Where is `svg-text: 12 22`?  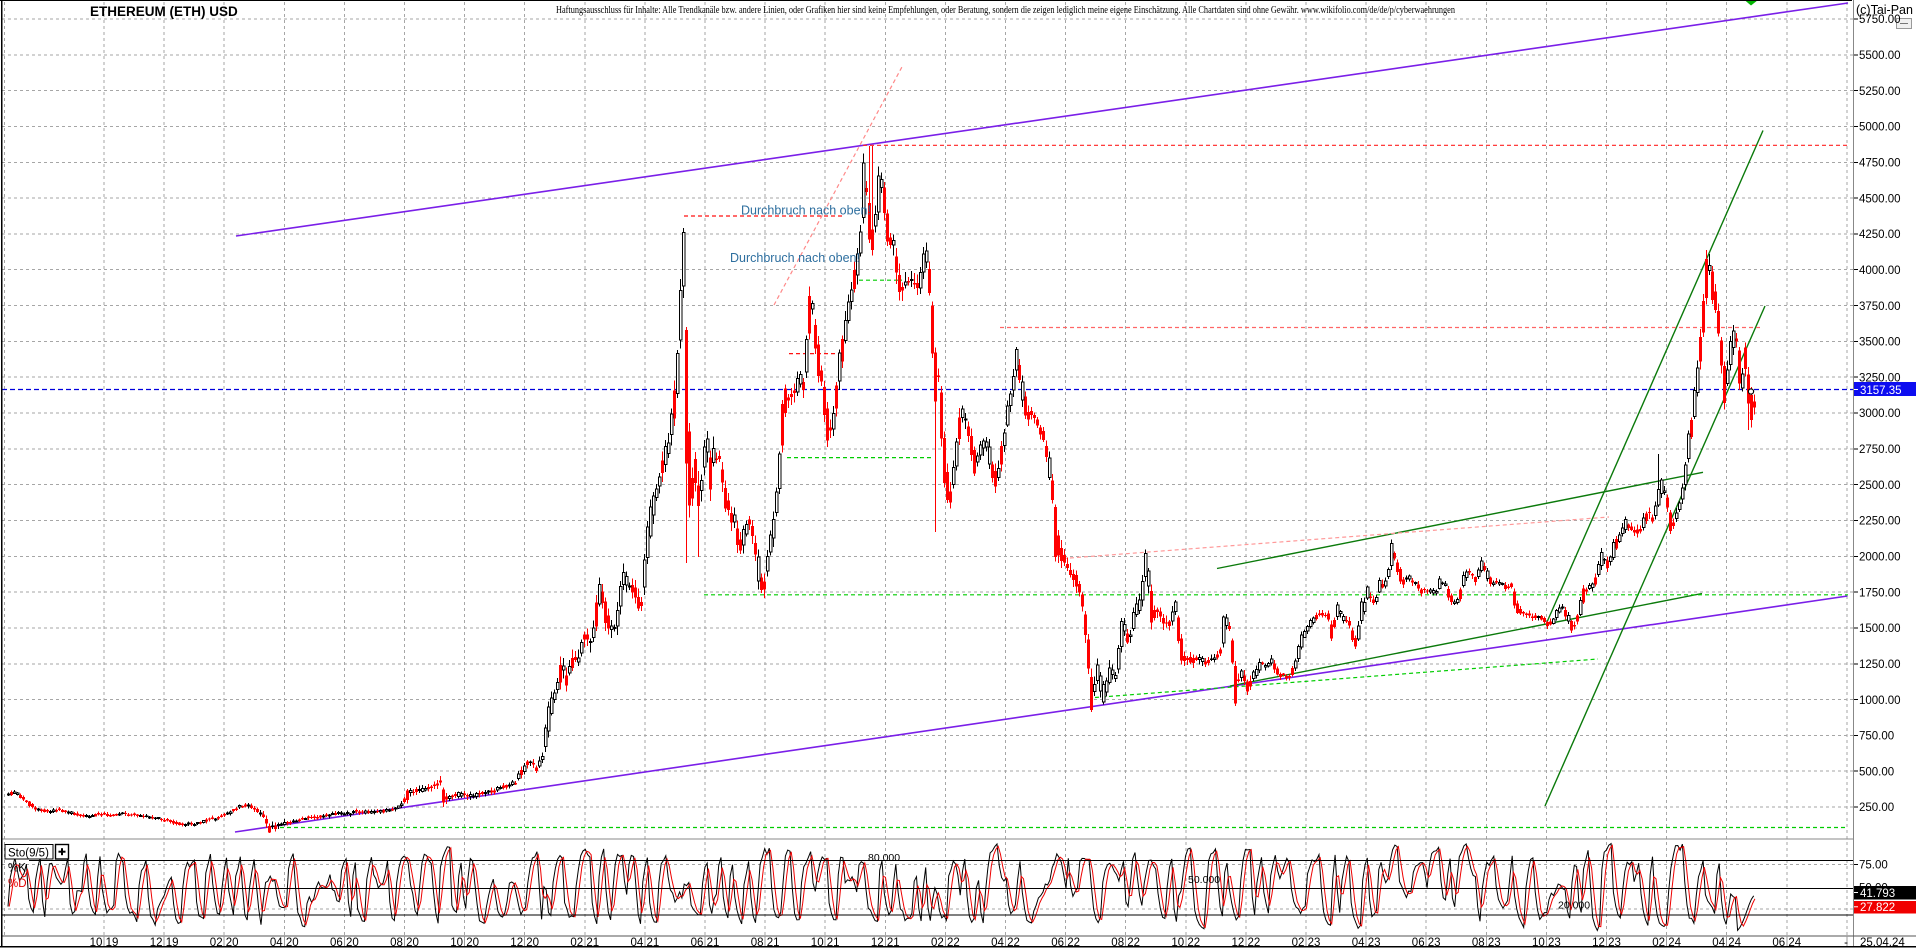
svg-text: 12 22 is located at coordinates (1246, 942).